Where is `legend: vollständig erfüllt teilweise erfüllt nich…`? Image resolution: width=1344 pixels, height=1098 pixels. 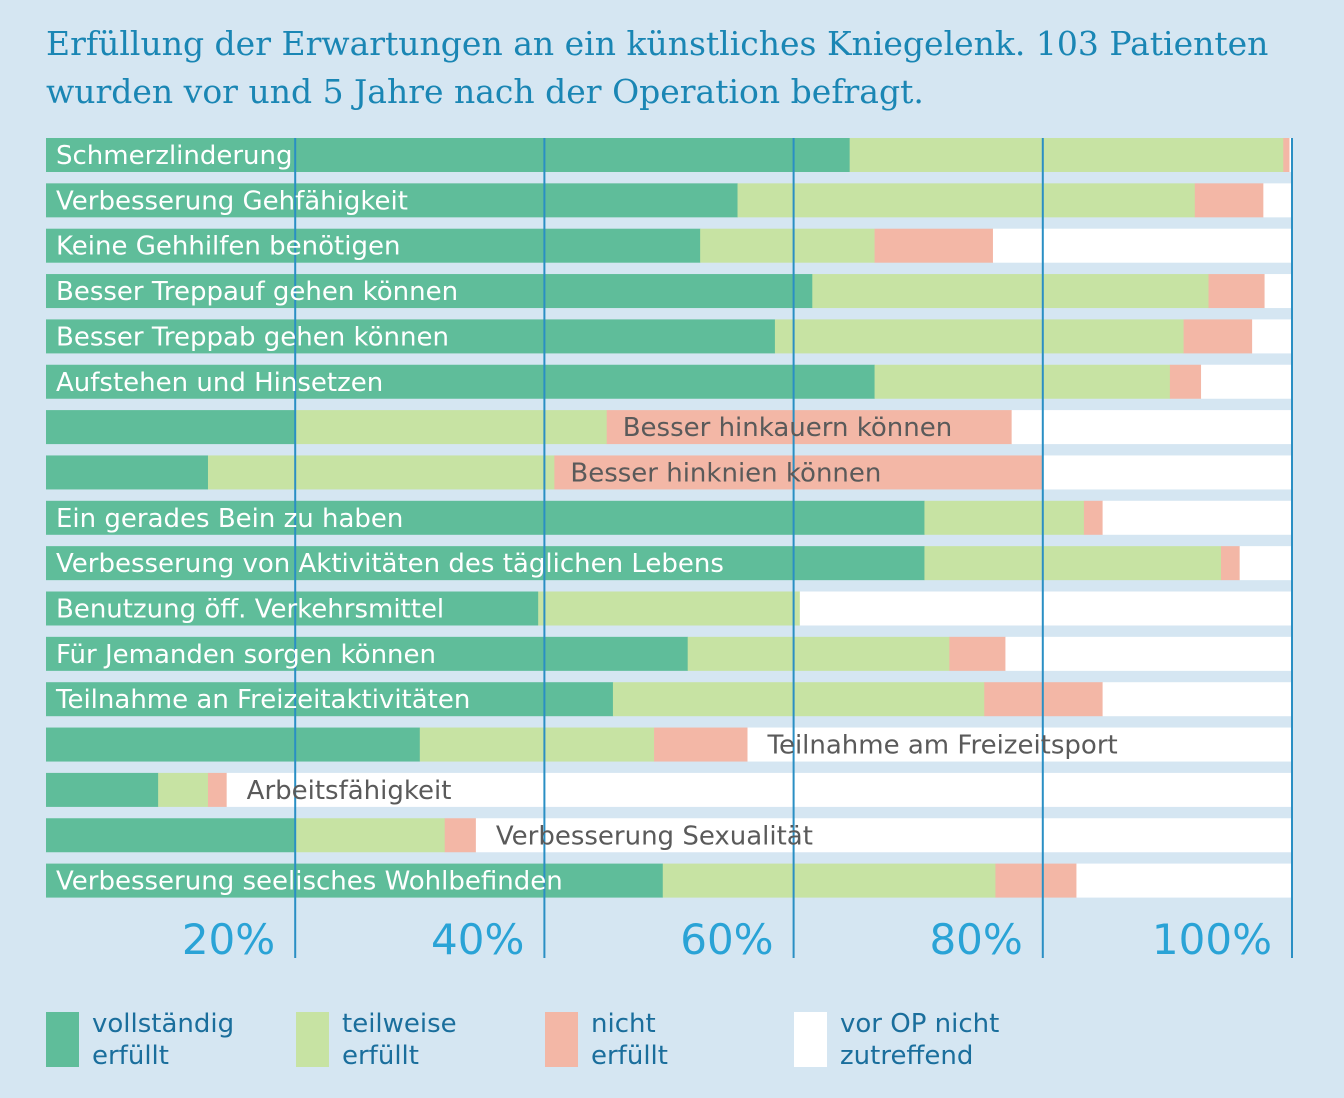
legend: vollständig erfüllt teilweise erfüllt nich… is located at coordinates (672, 1043).